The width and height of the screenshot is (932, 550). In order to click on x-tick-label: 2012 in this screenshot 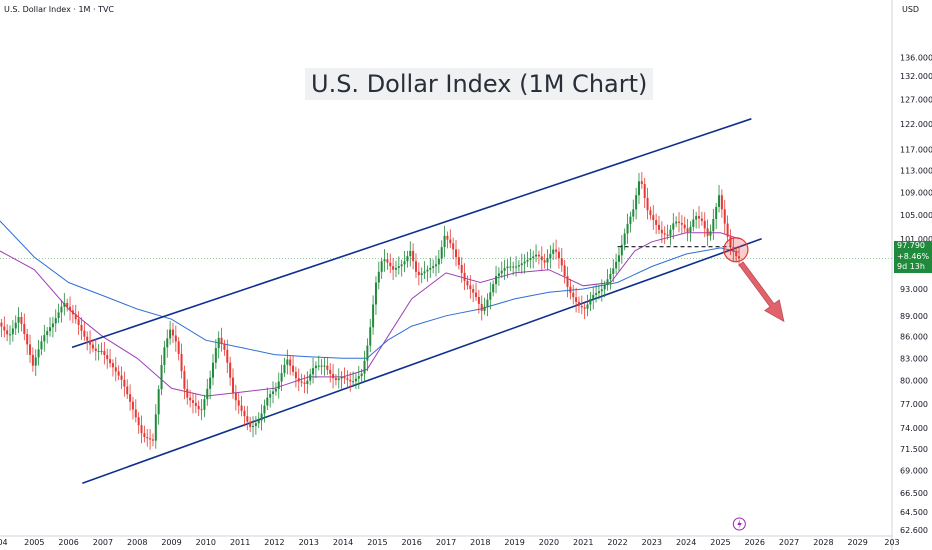, I will do `click(274, 542)`.